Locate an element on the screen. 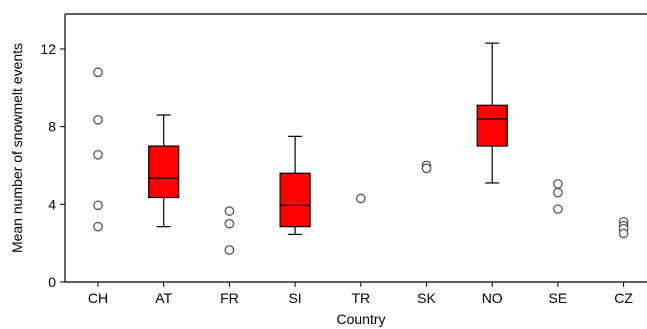 Image resolution: width=647 pixels, height=329 pixels. group-cz is located at coordinates (623, 227).